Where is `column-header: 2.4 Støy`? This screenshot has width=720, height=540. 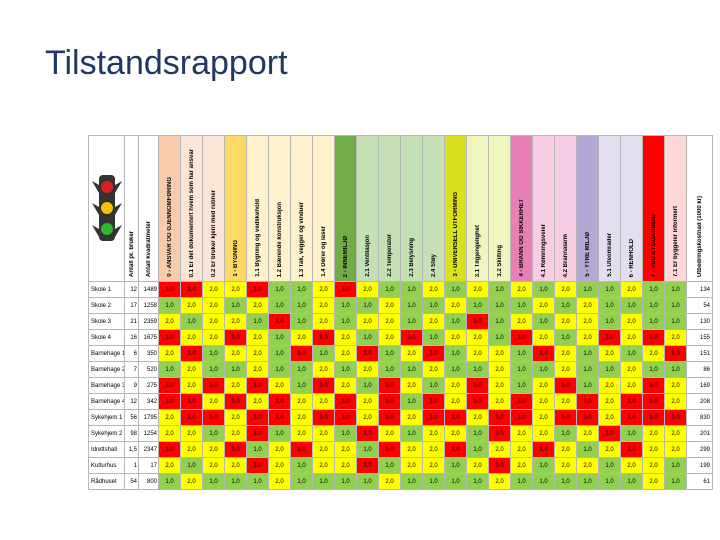
column-header: 2.4 Støy is located at coordinates (433, 208).